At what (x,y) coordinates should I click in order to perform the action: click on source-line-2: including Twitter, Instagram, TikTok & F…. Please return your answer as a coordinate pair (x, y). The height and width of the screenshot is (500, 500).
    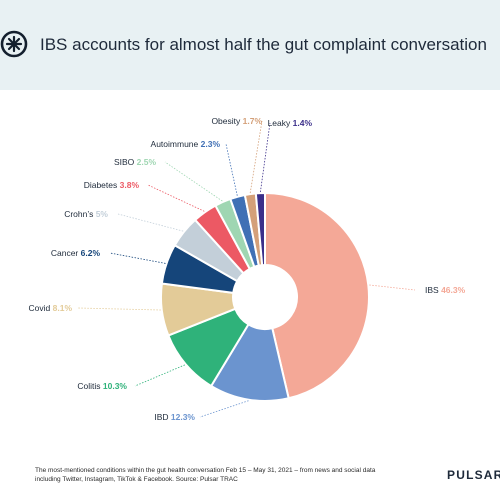
    Looking at the image, I should click on (136, 479).